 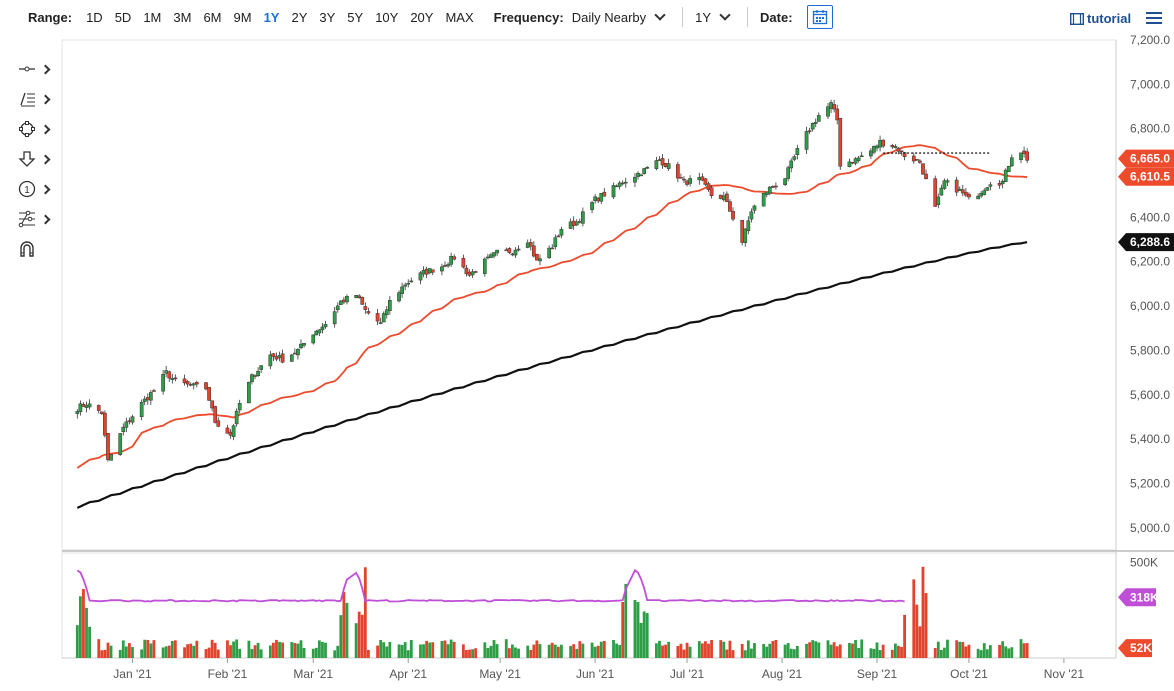 What do you see at coordinates (38, 219) in the screenshot?
I see `fibonacci-tool-button` at bounding box center [38, 219].